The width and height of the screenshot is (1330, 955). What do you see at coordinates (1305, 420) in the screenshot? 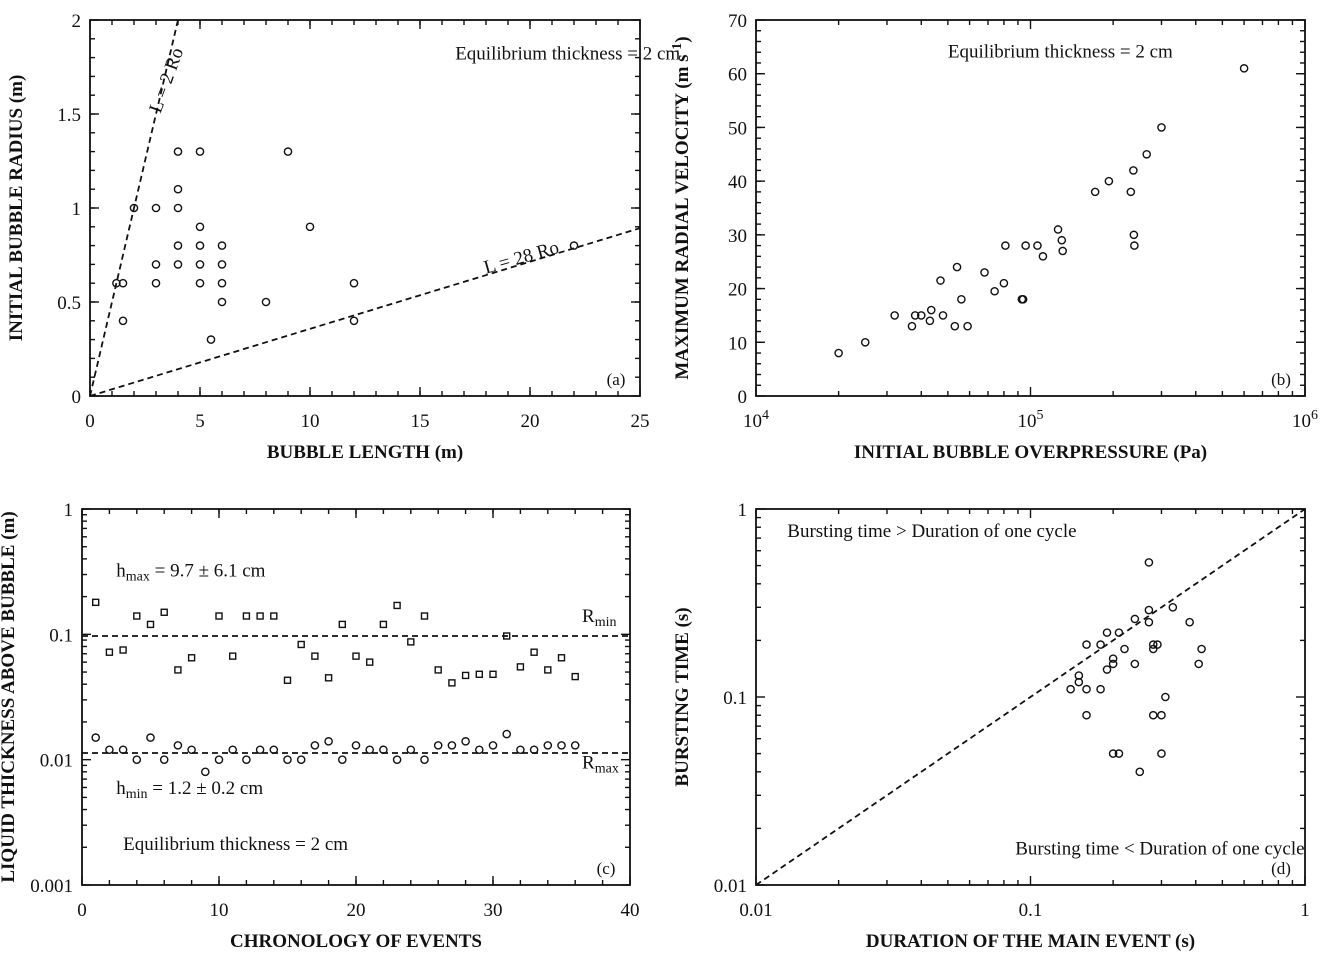
I see `x-tick-label: 106` at bounding box center [1305, 420].